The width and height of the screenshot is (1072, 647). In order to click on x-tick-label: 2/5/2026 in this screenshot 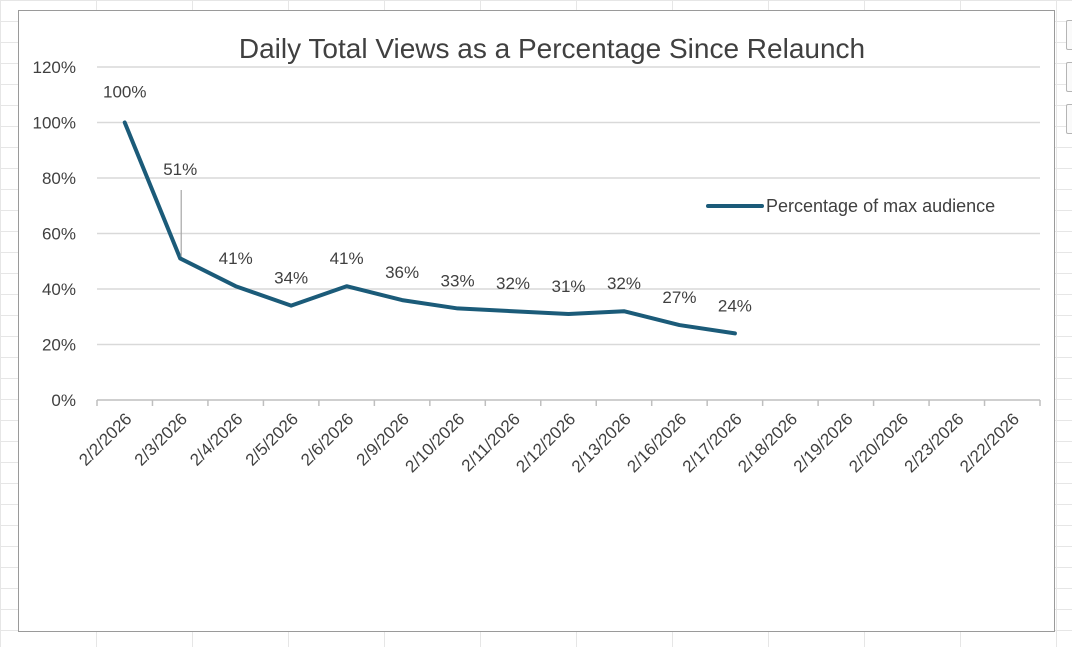, I will do `click(272, 439)`.